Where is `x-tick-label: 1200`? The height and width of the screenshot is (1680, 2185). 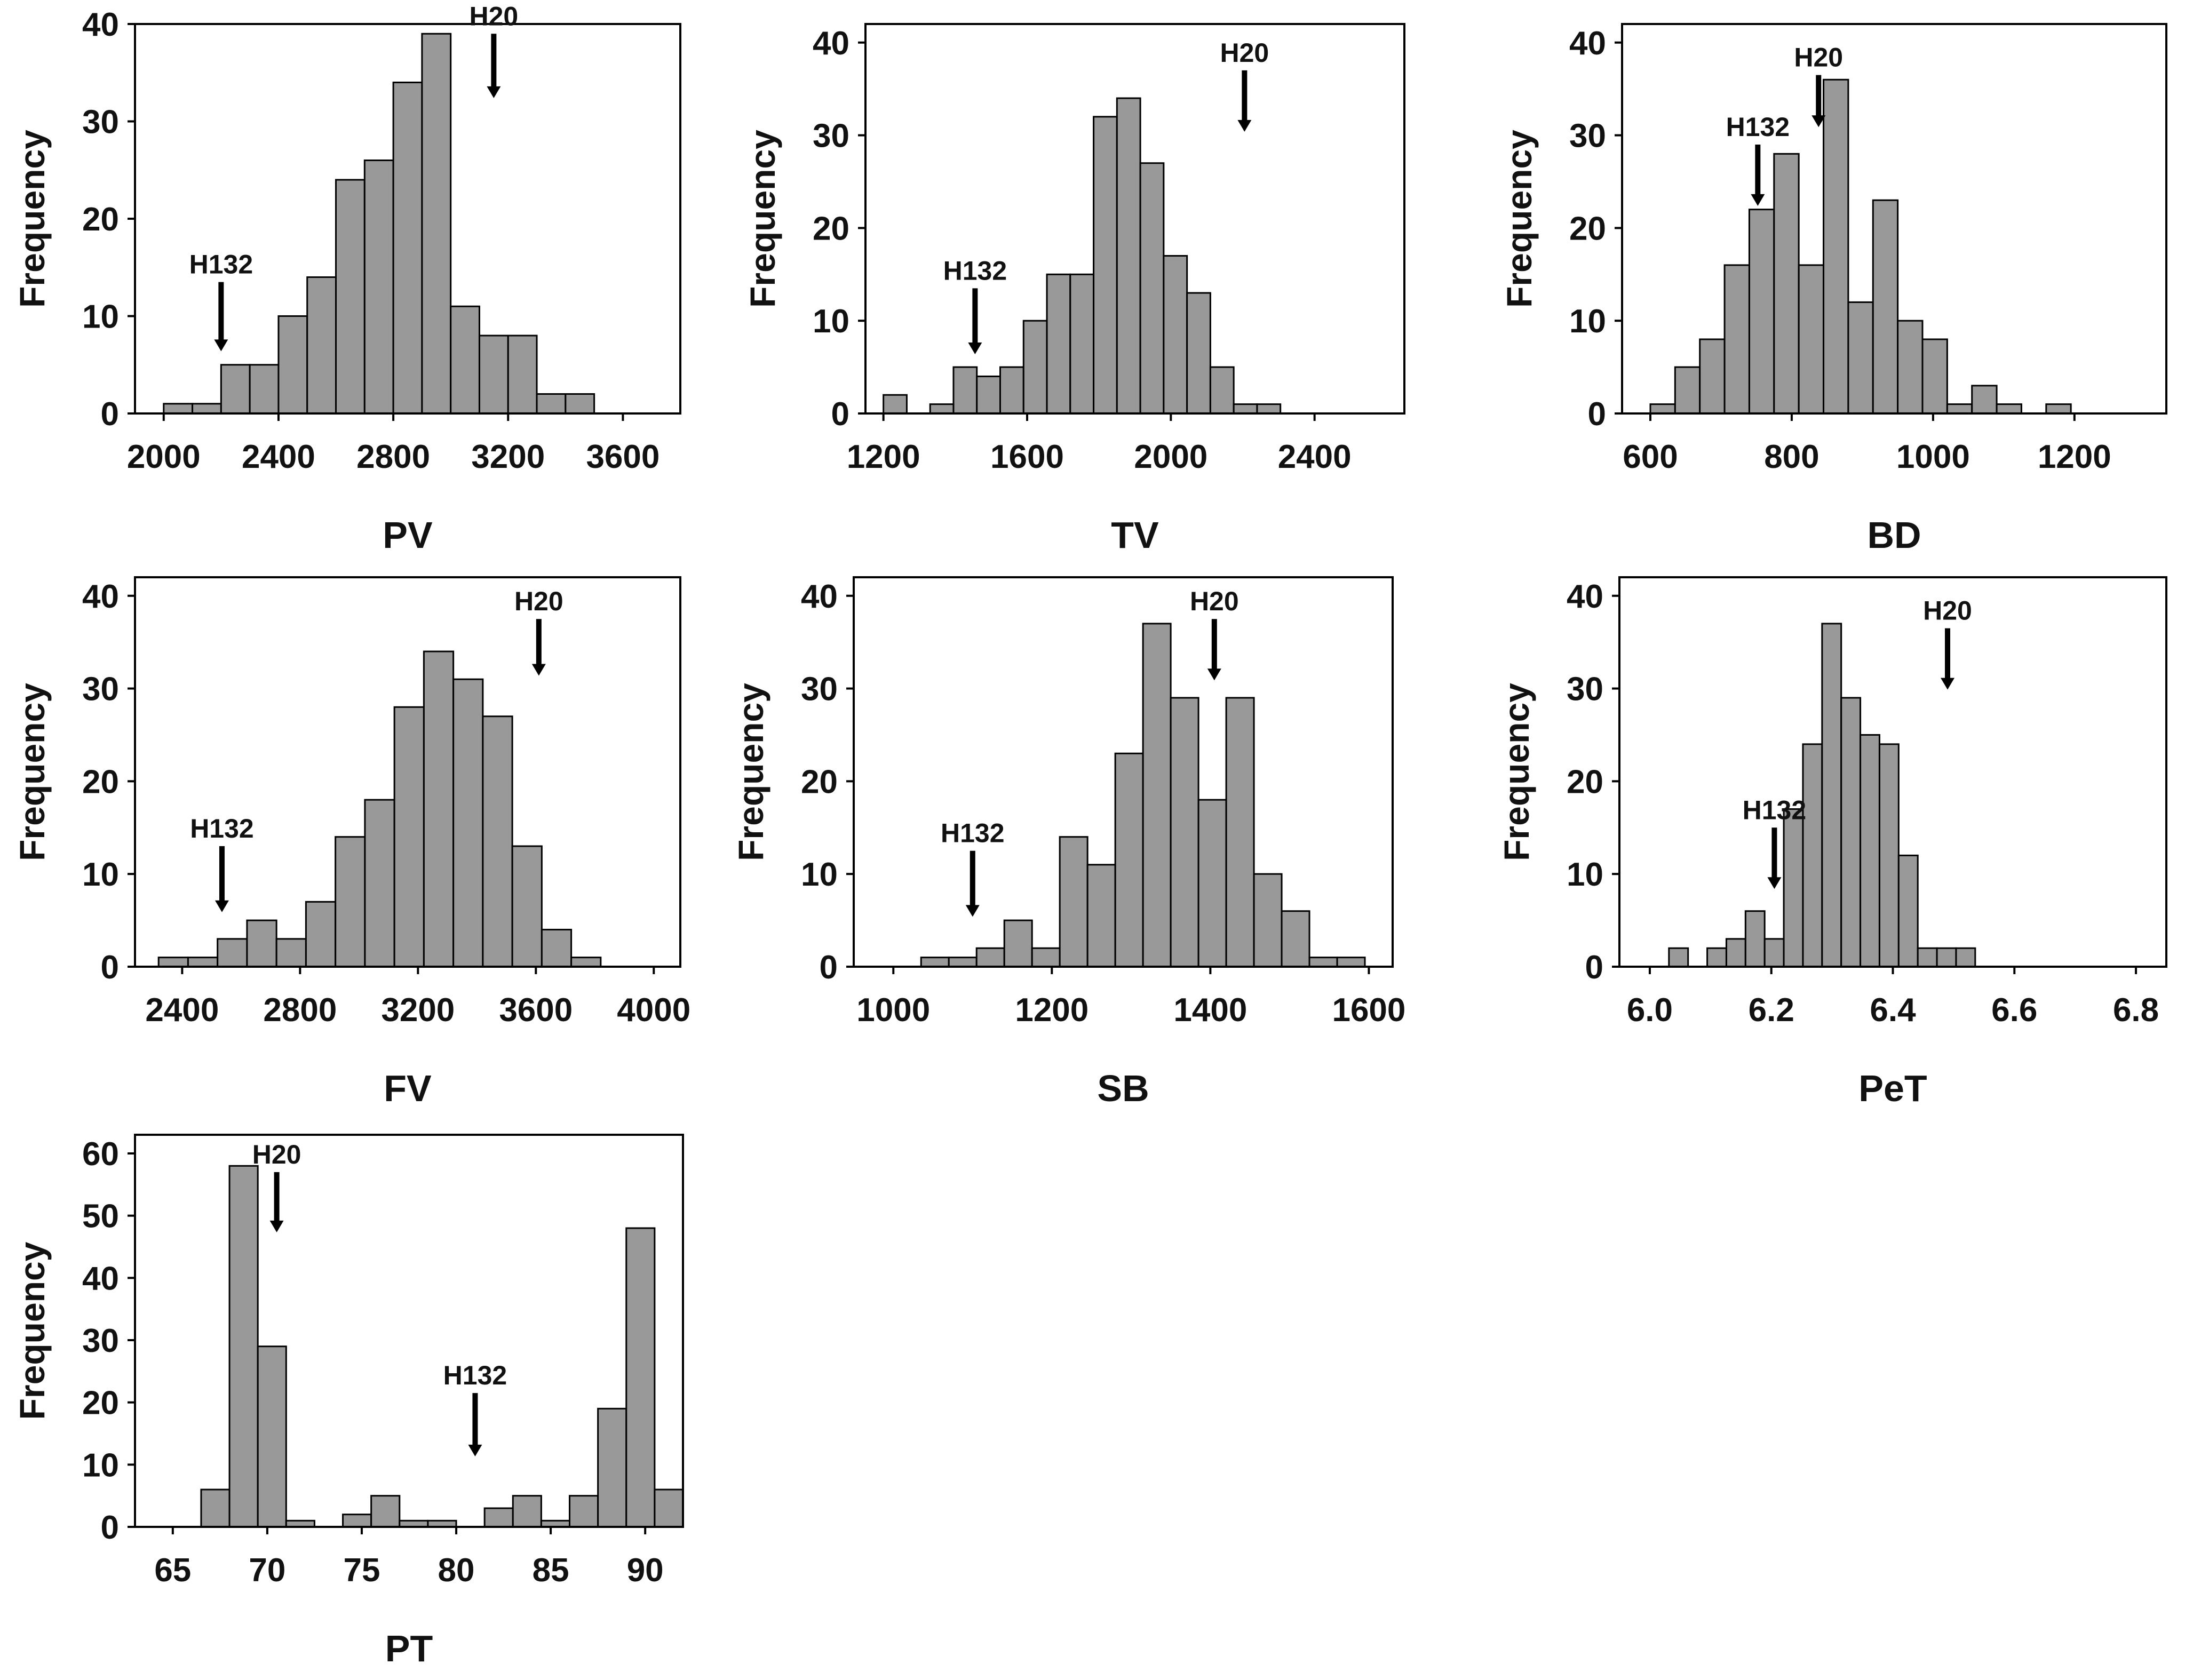 x-tick-label: 1200 is located at coordinates (883, 457).